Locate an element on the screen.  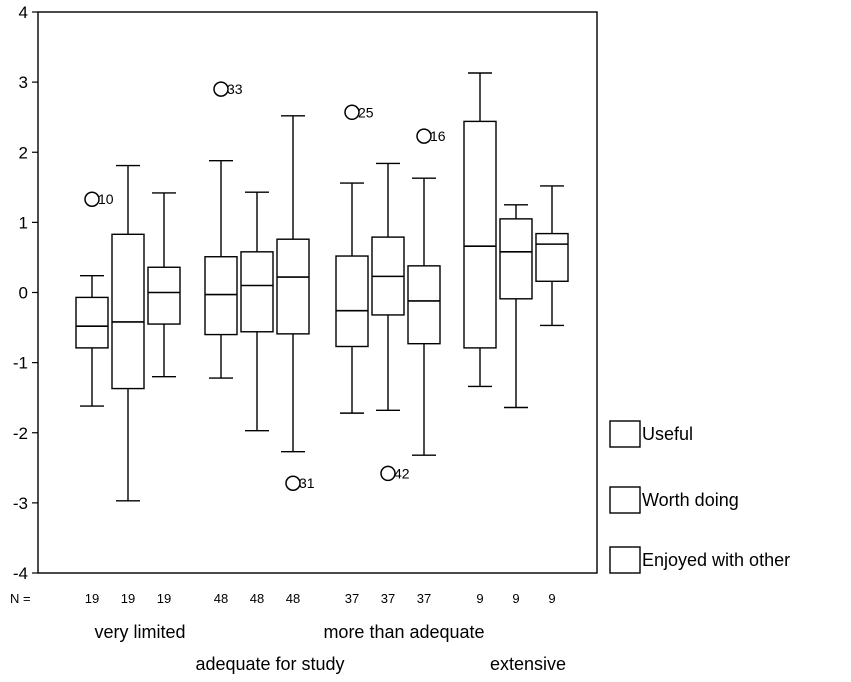
x-category-label: extensive is located at coordinates (528, 664).